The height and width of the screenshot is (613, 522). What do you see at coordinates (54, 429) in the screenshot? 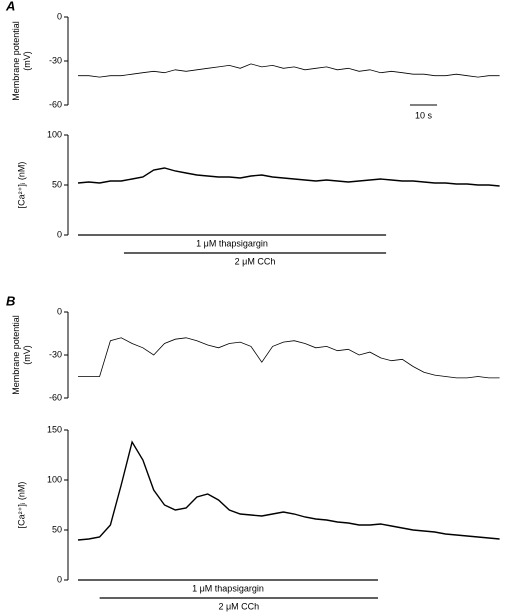
I see `y-tick-label: 150` at bounding box center [54, 429].